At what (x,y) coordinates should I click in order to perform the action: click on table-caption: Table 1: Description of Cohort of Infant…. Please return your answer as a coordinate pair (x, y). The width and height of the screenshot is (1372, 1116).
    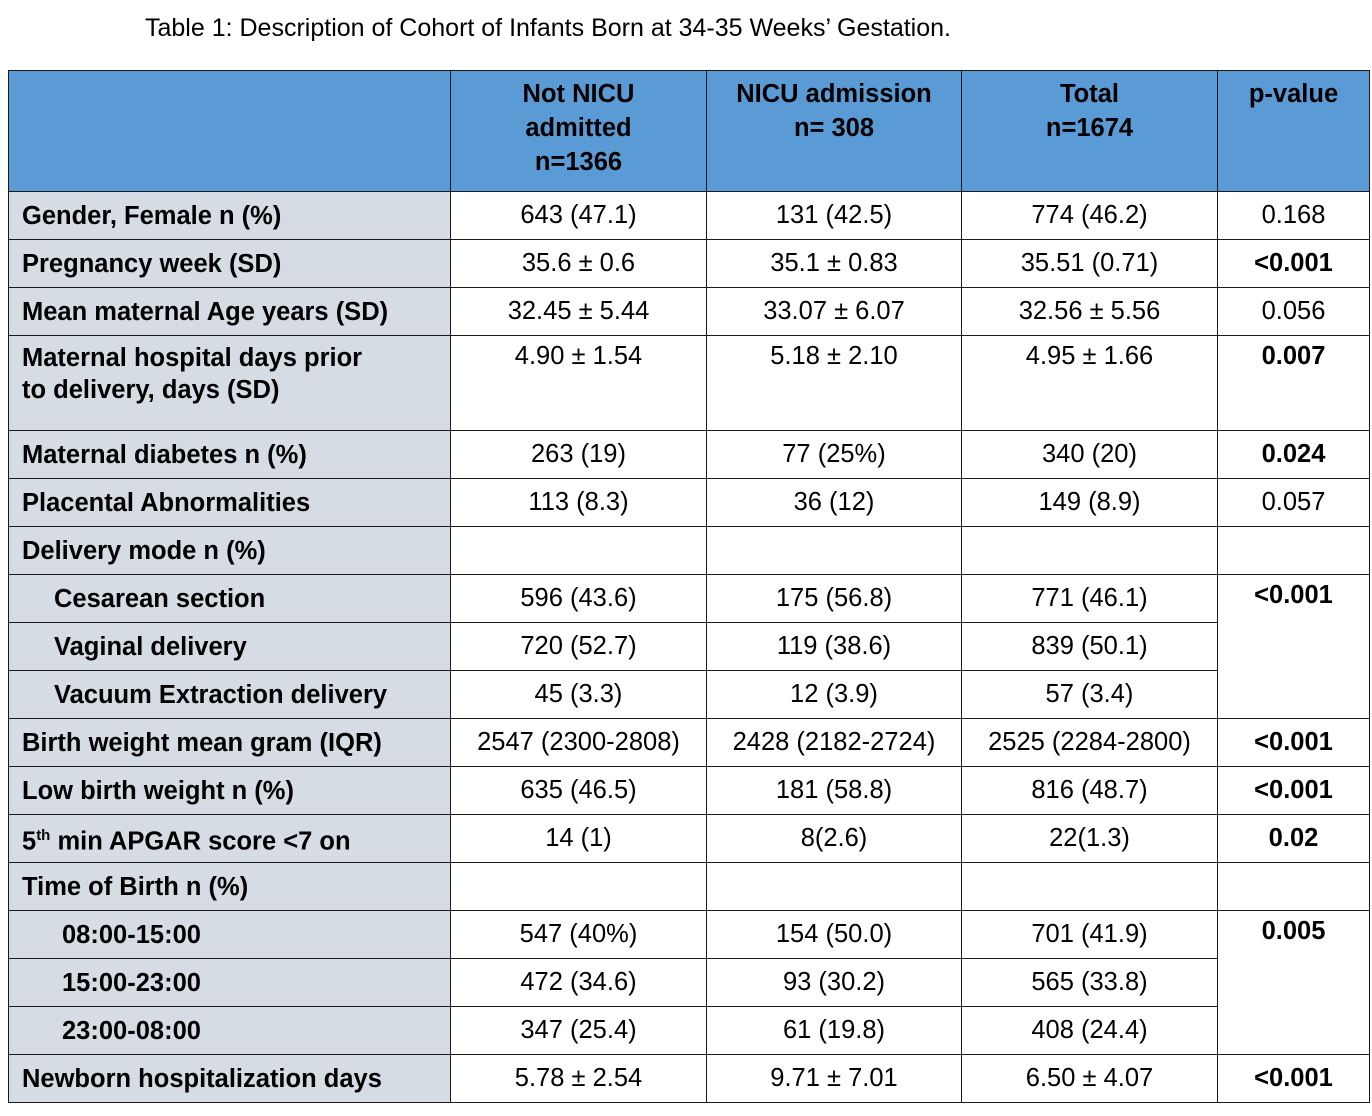
    Looking at the image, I should click on (548, 28).